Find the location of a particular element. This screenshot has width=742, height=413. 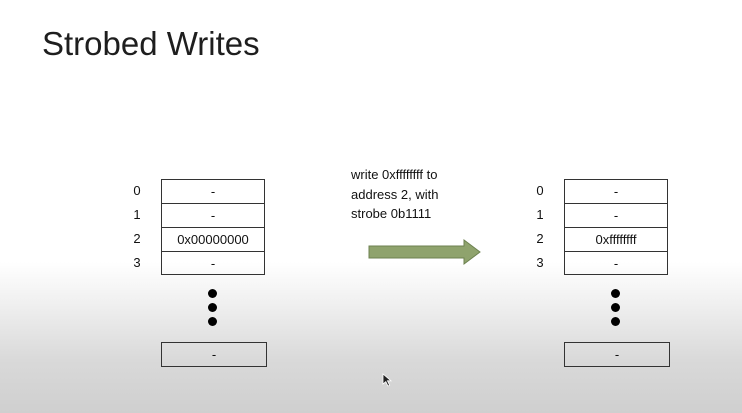

memory-before-rows: 0 - 1 - 2 0x00000000 3 - is located at coordinates (195, 227).